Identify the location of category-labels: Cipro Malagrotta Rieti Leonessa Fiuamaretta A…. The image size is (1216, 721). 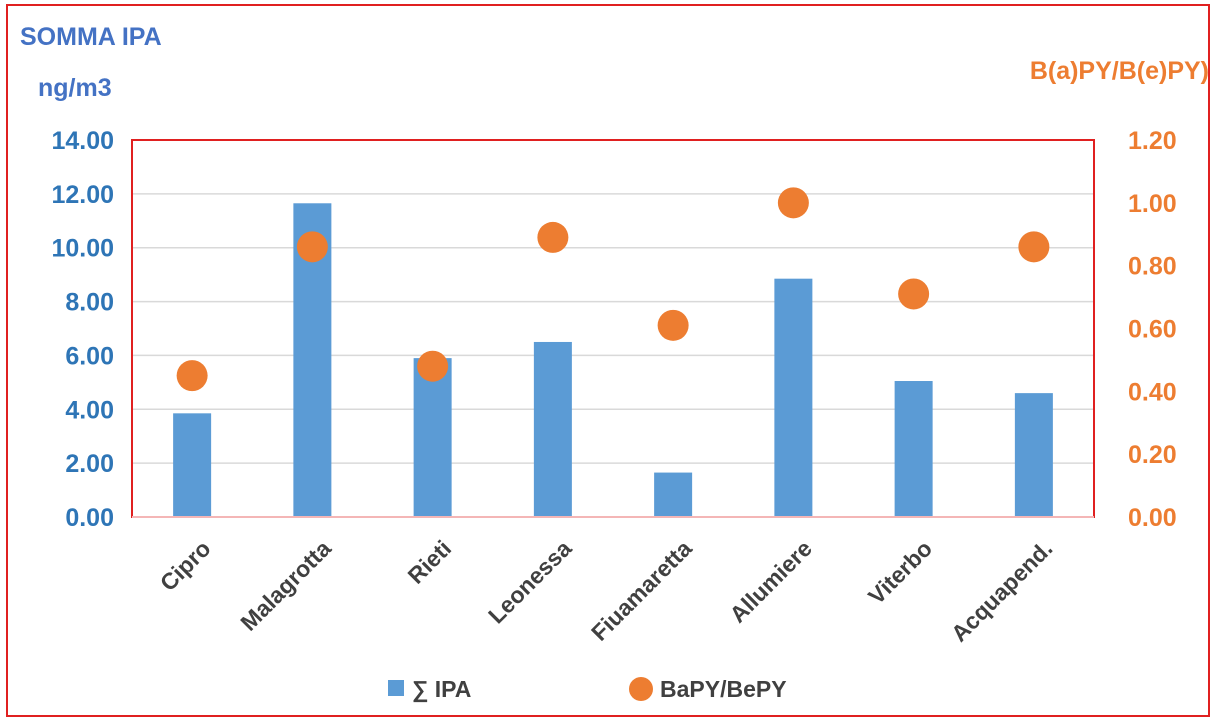
(606, 591).